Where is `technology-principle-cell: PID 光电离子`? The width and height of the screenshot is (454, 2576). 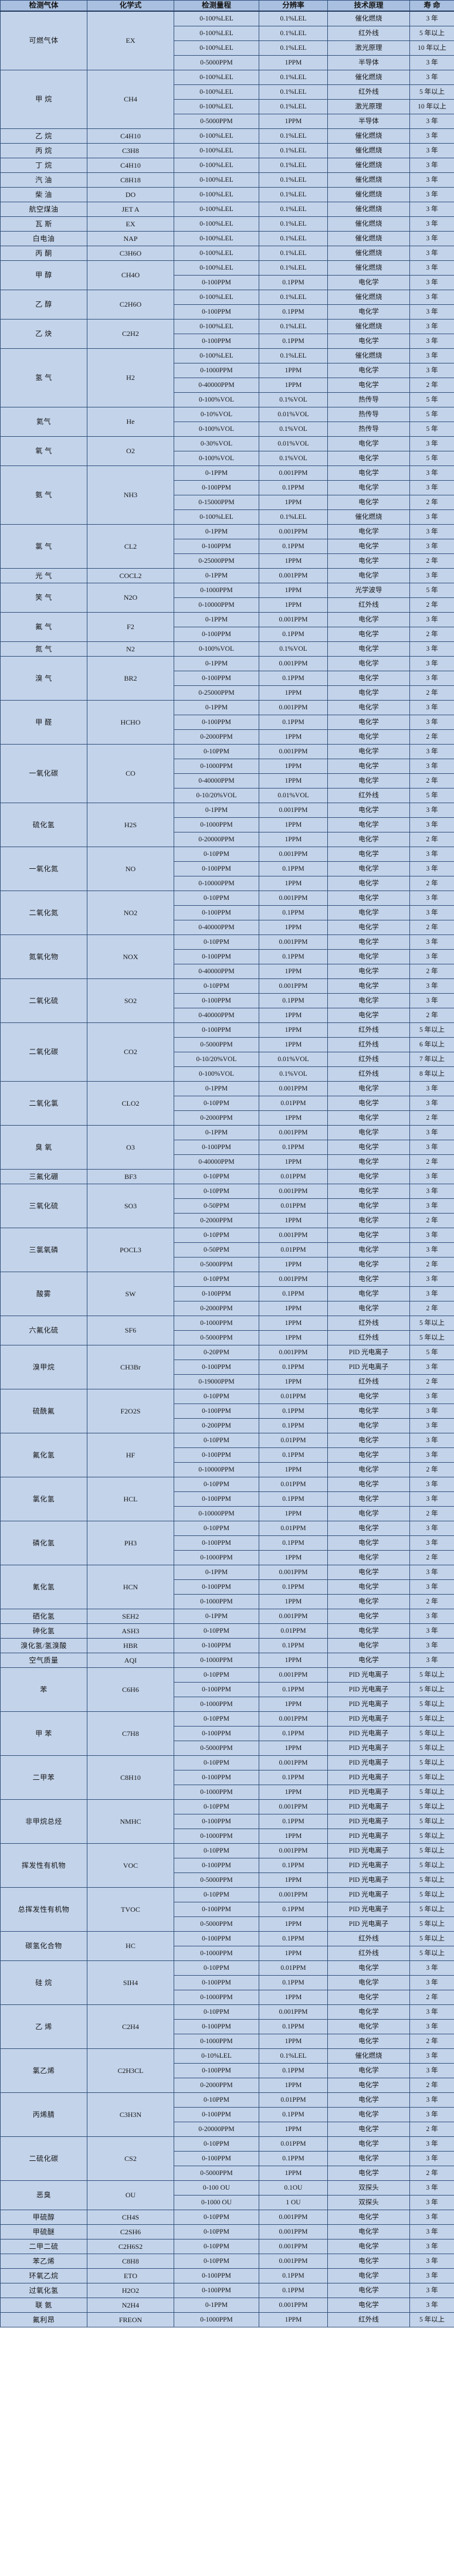
technology-principle-cell: PID 光电离子 is located at coordinates (368, 1689).